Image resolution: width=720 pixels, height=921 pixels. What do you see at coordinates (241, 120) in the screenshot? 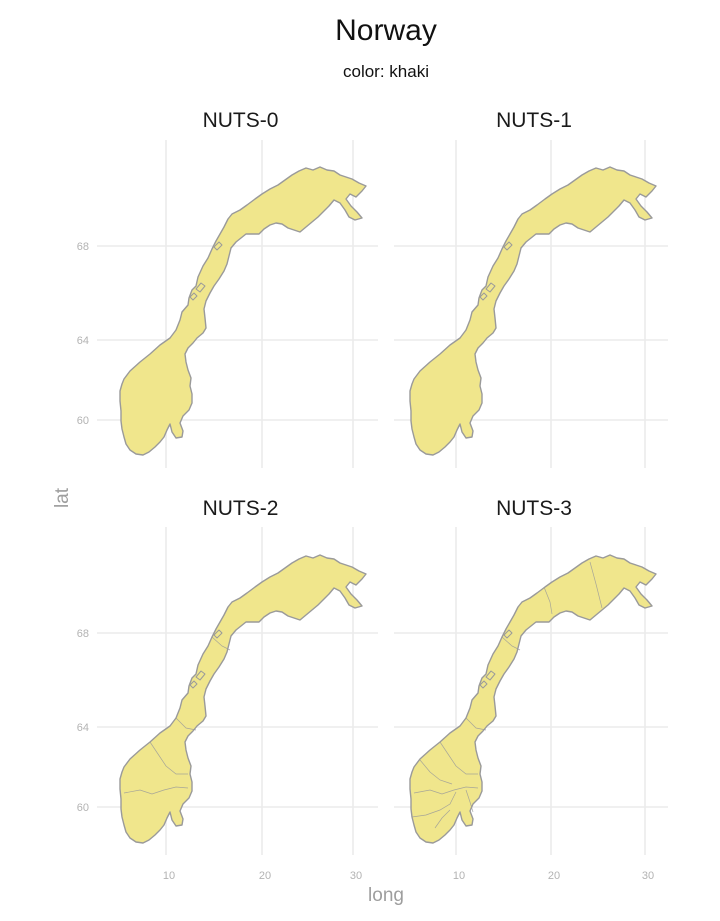
I see `facet-strip-label: NUTS-0` at bounding box center [241, 120].